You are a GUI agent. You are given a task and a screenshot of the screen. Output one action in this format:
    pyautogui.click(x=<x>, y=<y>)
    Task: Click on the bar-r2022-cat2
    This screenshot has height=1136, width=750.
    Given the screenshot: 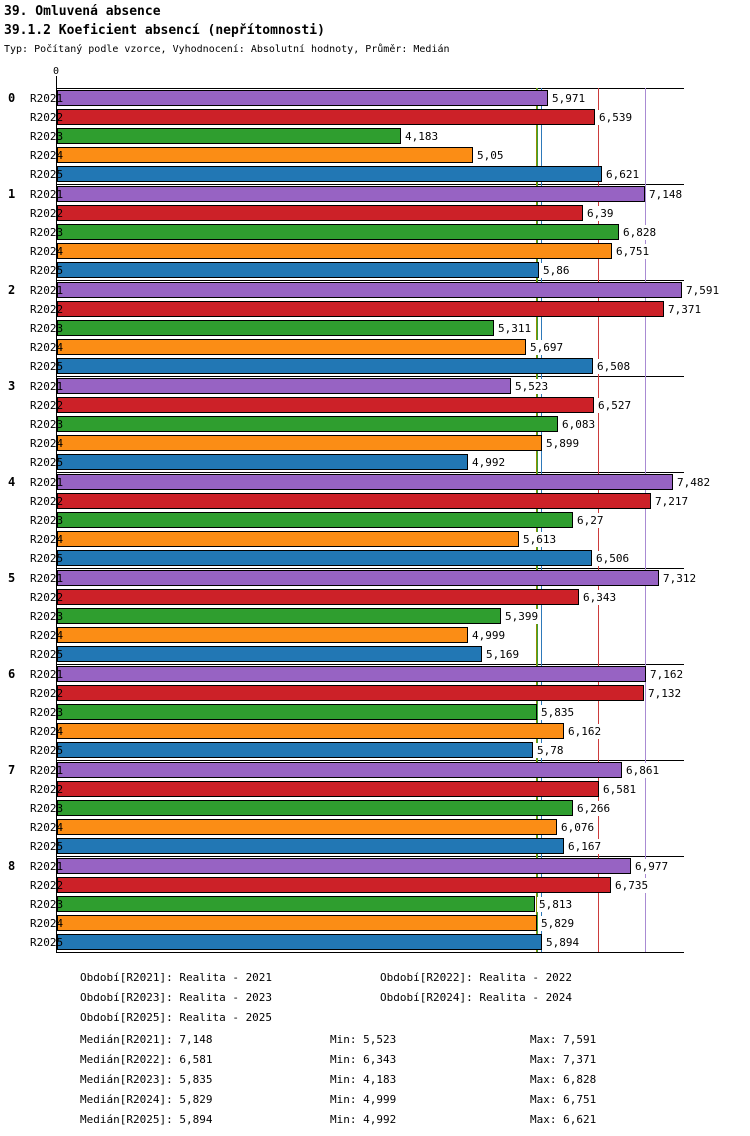 What is the action you would take?
    pyautogui.click(x=360, y=309)
    